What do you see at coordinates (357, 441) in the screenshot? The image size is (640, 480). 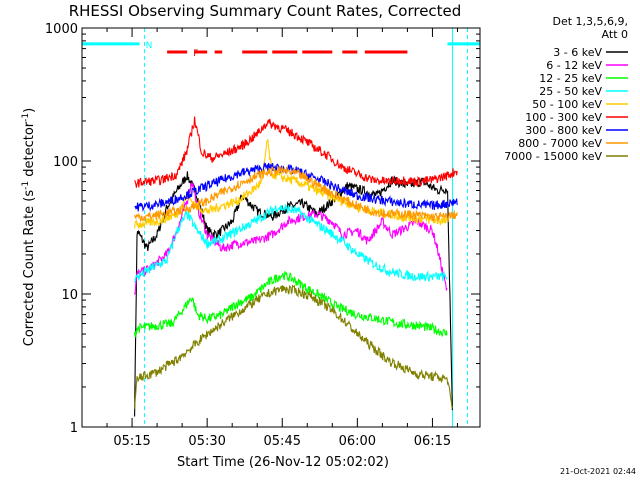 I see `x-tick-label-3: 06:00` at bounding box center [357, 441].